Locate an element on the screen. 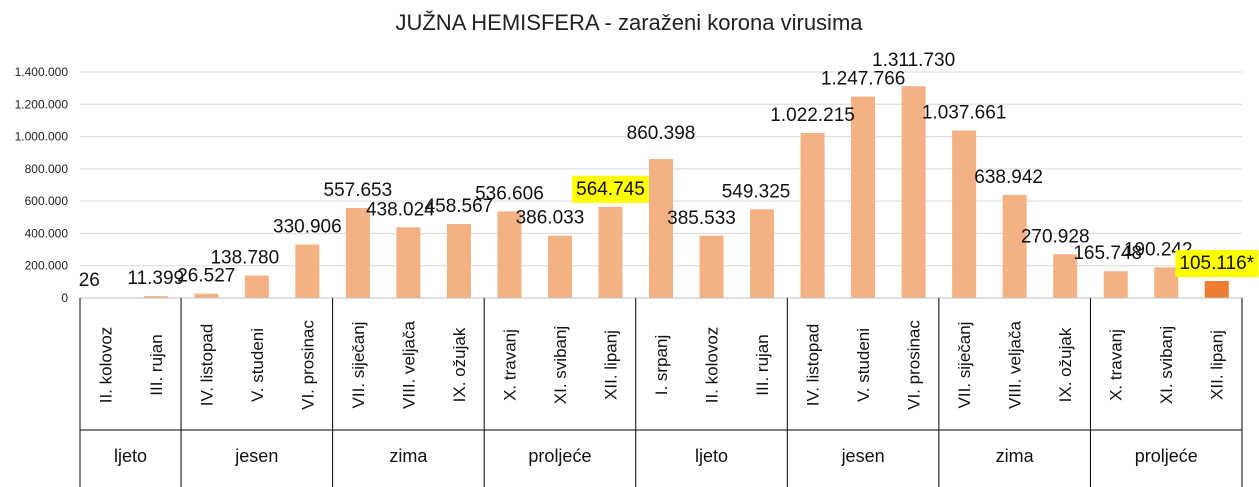 This screenshot has height=487, width=1259. season-label: ljeto is located at coordinates (130, 456).